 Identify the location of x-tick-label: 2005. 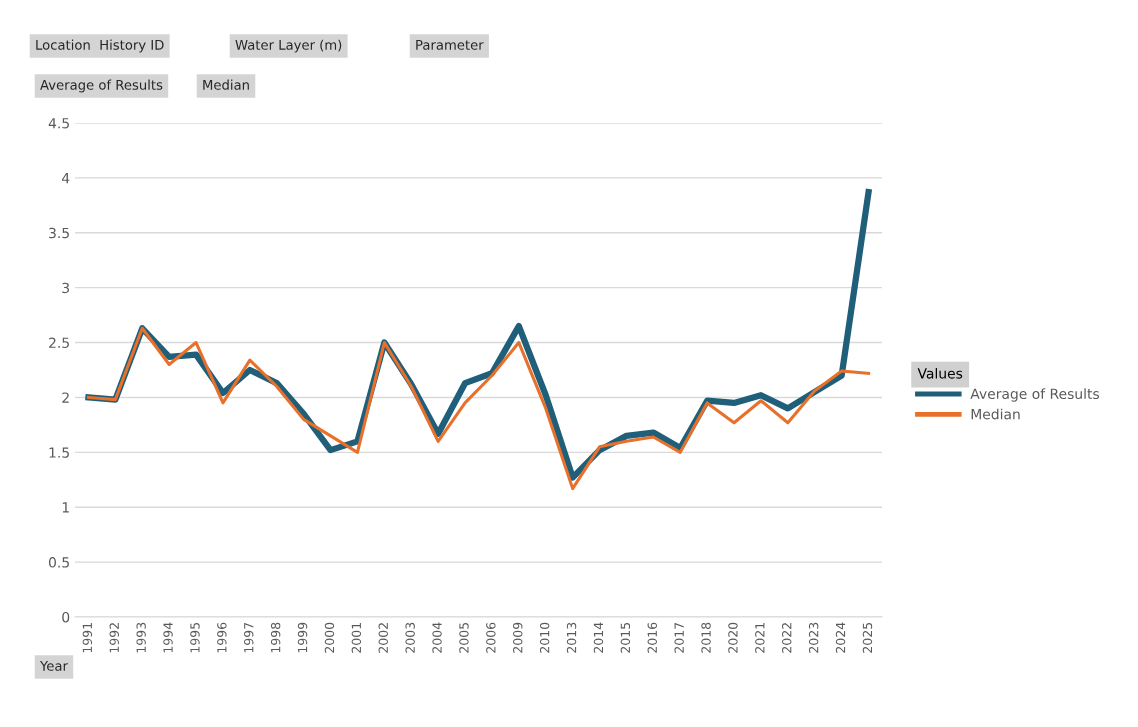
(464, 637).